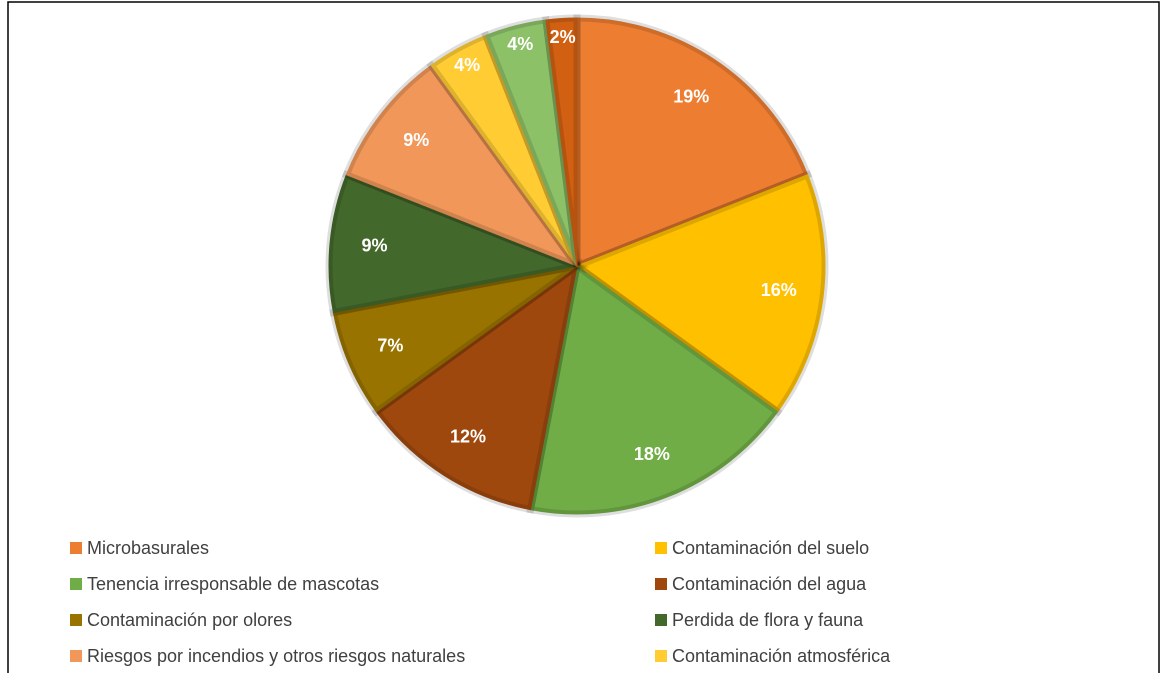  What do you see at coordinates (769, 584) in the screenshot?
I see `legend-label: Contaminación del agua` at bounding box center [769, 584].